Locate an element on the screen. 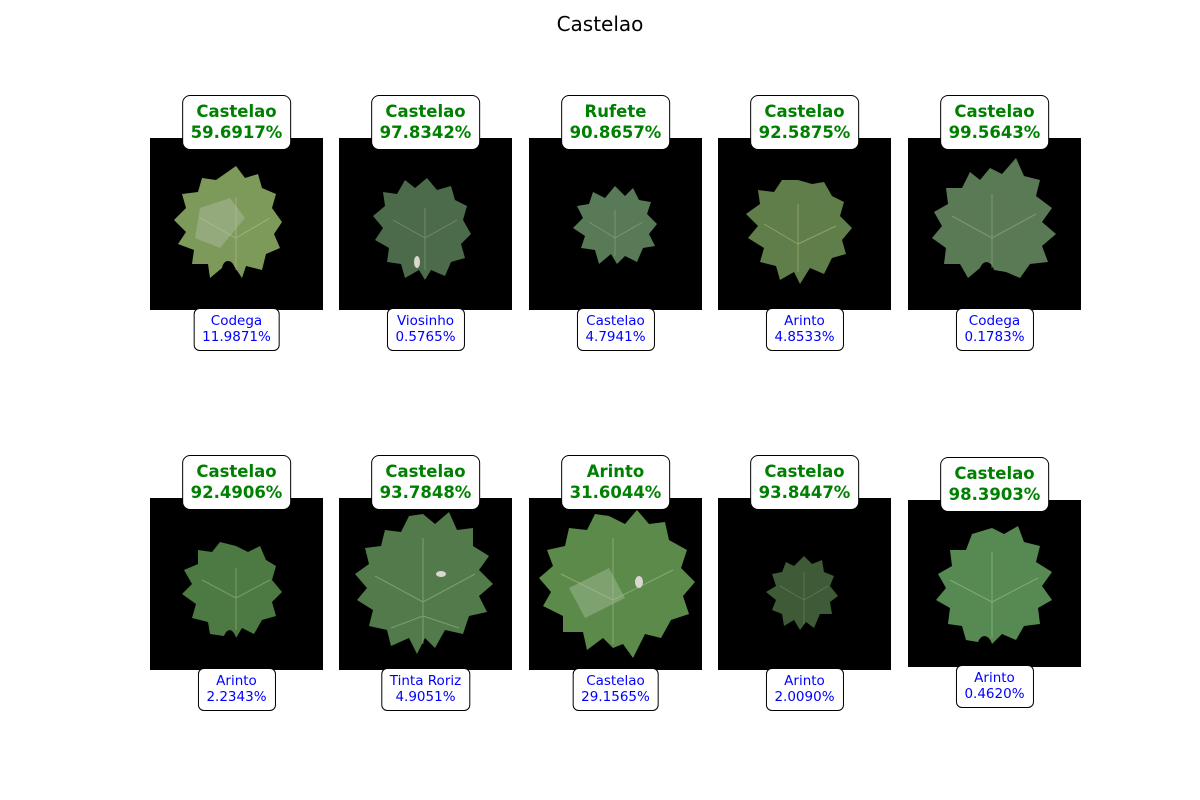 This screenshot has width=1200, height=800. leaf-panel: Castelao 59.6917% Codega 11.9871% is located at coordinates (236, 223).